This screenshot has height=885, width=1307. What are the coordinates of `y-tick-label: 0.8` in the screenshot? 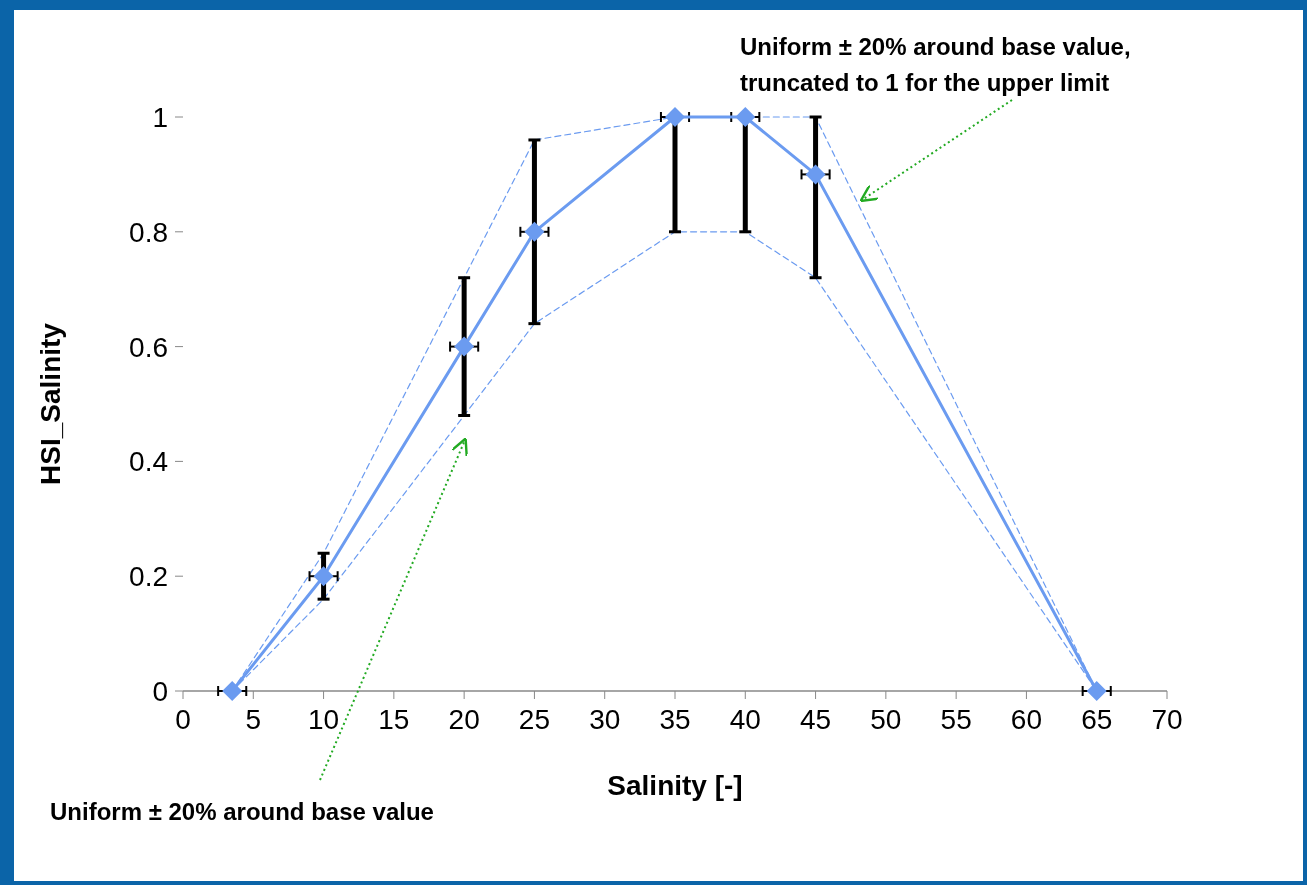 It's located at (148, 232).